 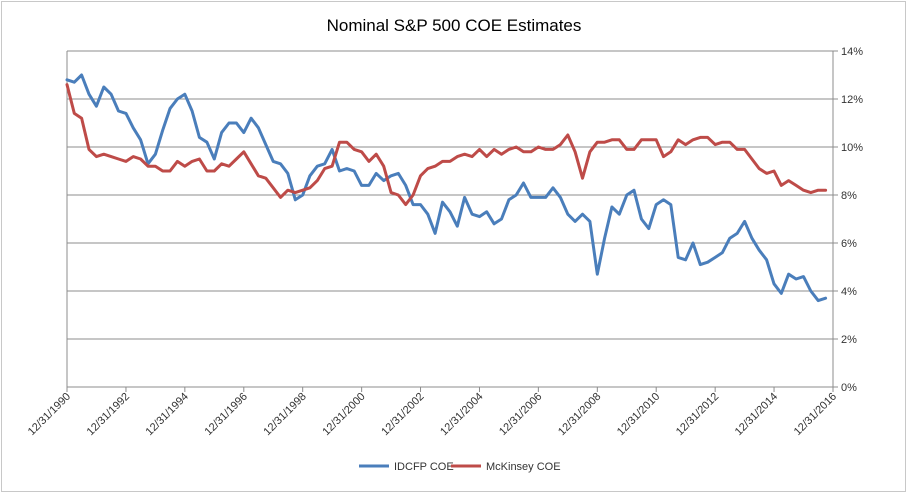 I want to click on y-tick-label: 14%, so click(x=852, y=52).